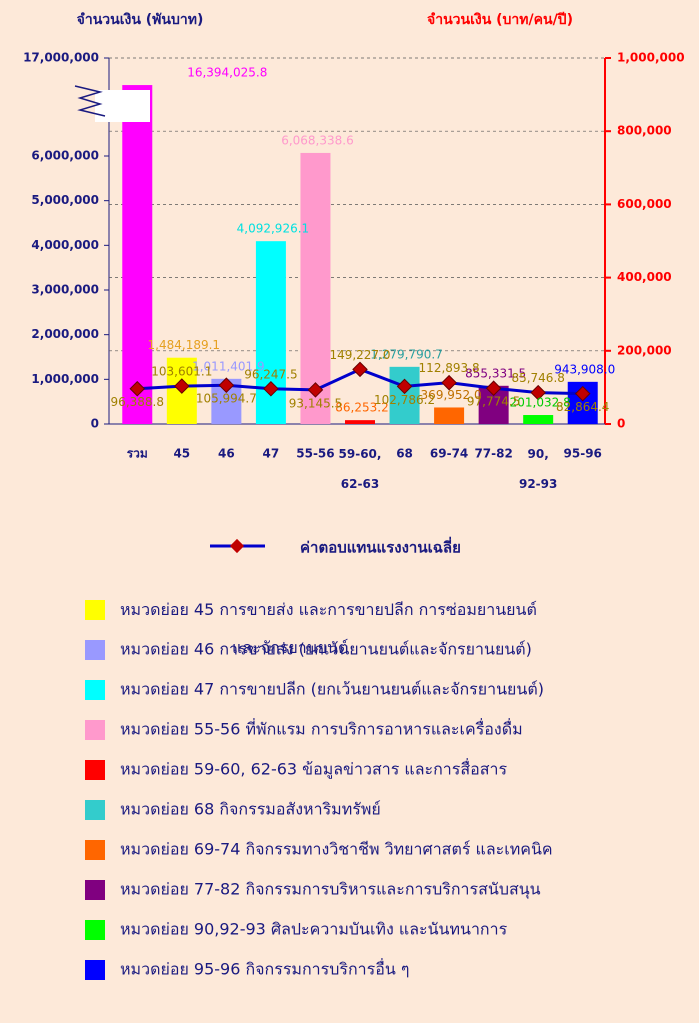 This screenshot has height=1023, width=699. What do you see at coordinates (137, 402) in the screenshot?
I see `line-value-label: 96,388.8` at bounding box center [137, 402].